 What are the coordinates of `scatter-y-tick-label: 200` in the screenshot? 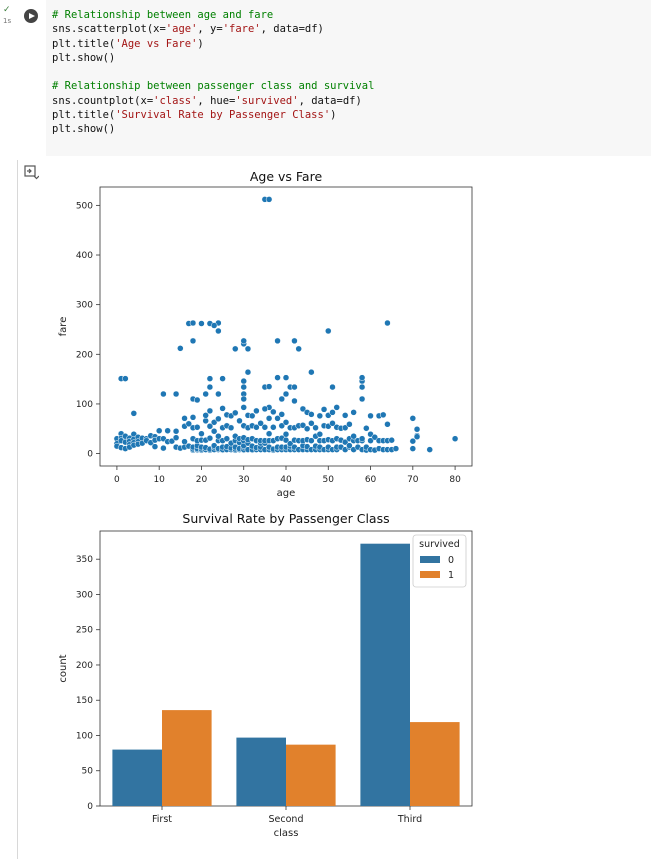 It's located at (84, 355).